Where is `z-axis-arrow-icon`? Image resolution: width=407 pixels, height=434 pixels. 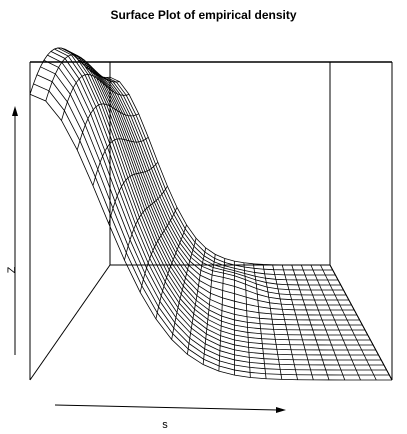
z-axis-arrow-icon is located at coordinates (15, 111).